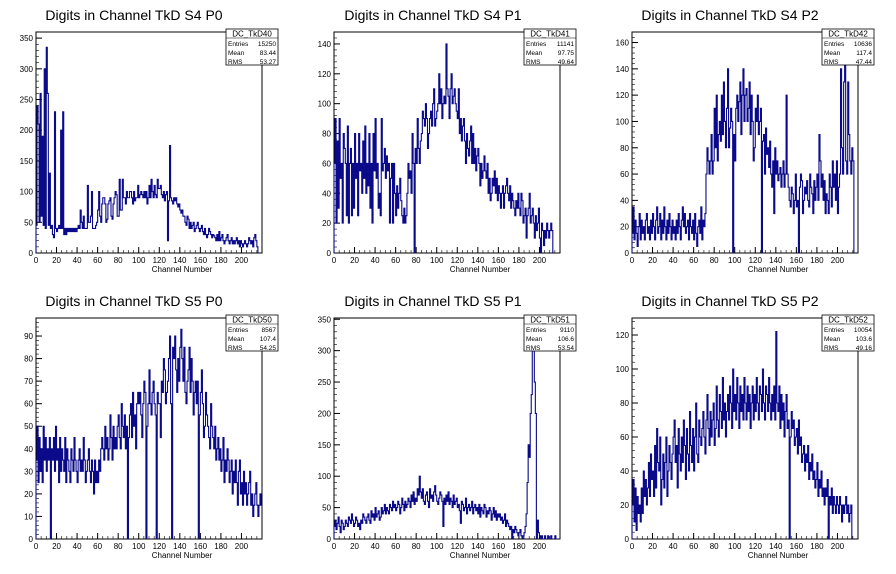  I want to click on chart-title: Digits in Channel TkD S5 P1, so click(432, 301).